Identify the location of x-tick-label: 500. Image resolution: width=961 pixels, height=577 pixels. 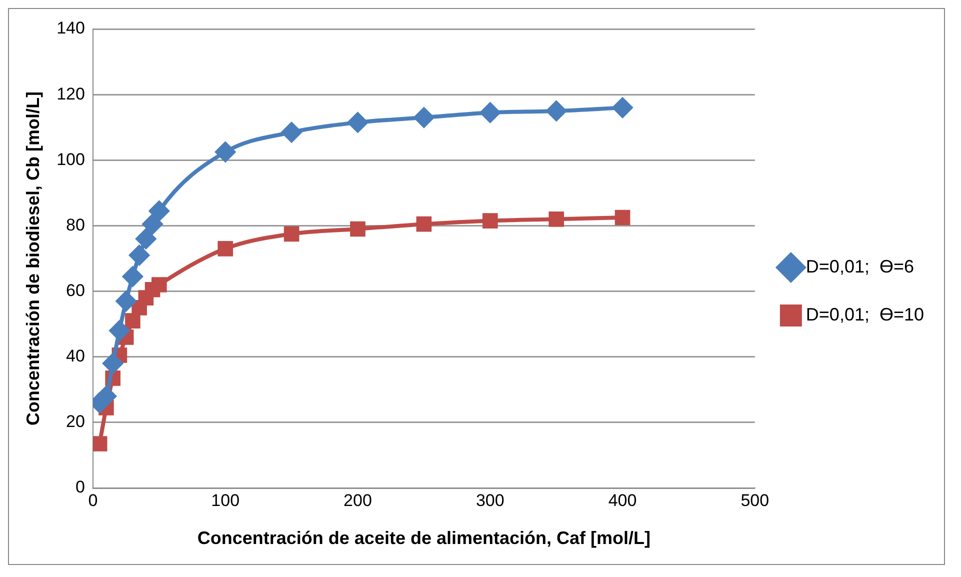
(755, 500).